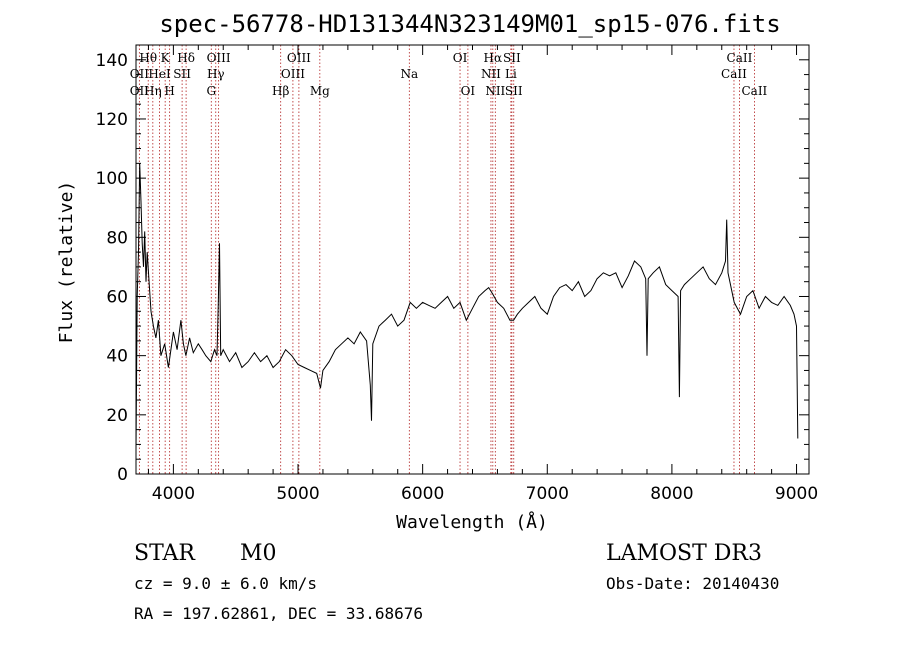 The image size is (900, 649). What do you see at coordinates (684, 553) in the screenshot?
I see `survey-name: LAMOST DR3` at bounding box center [684, 553].